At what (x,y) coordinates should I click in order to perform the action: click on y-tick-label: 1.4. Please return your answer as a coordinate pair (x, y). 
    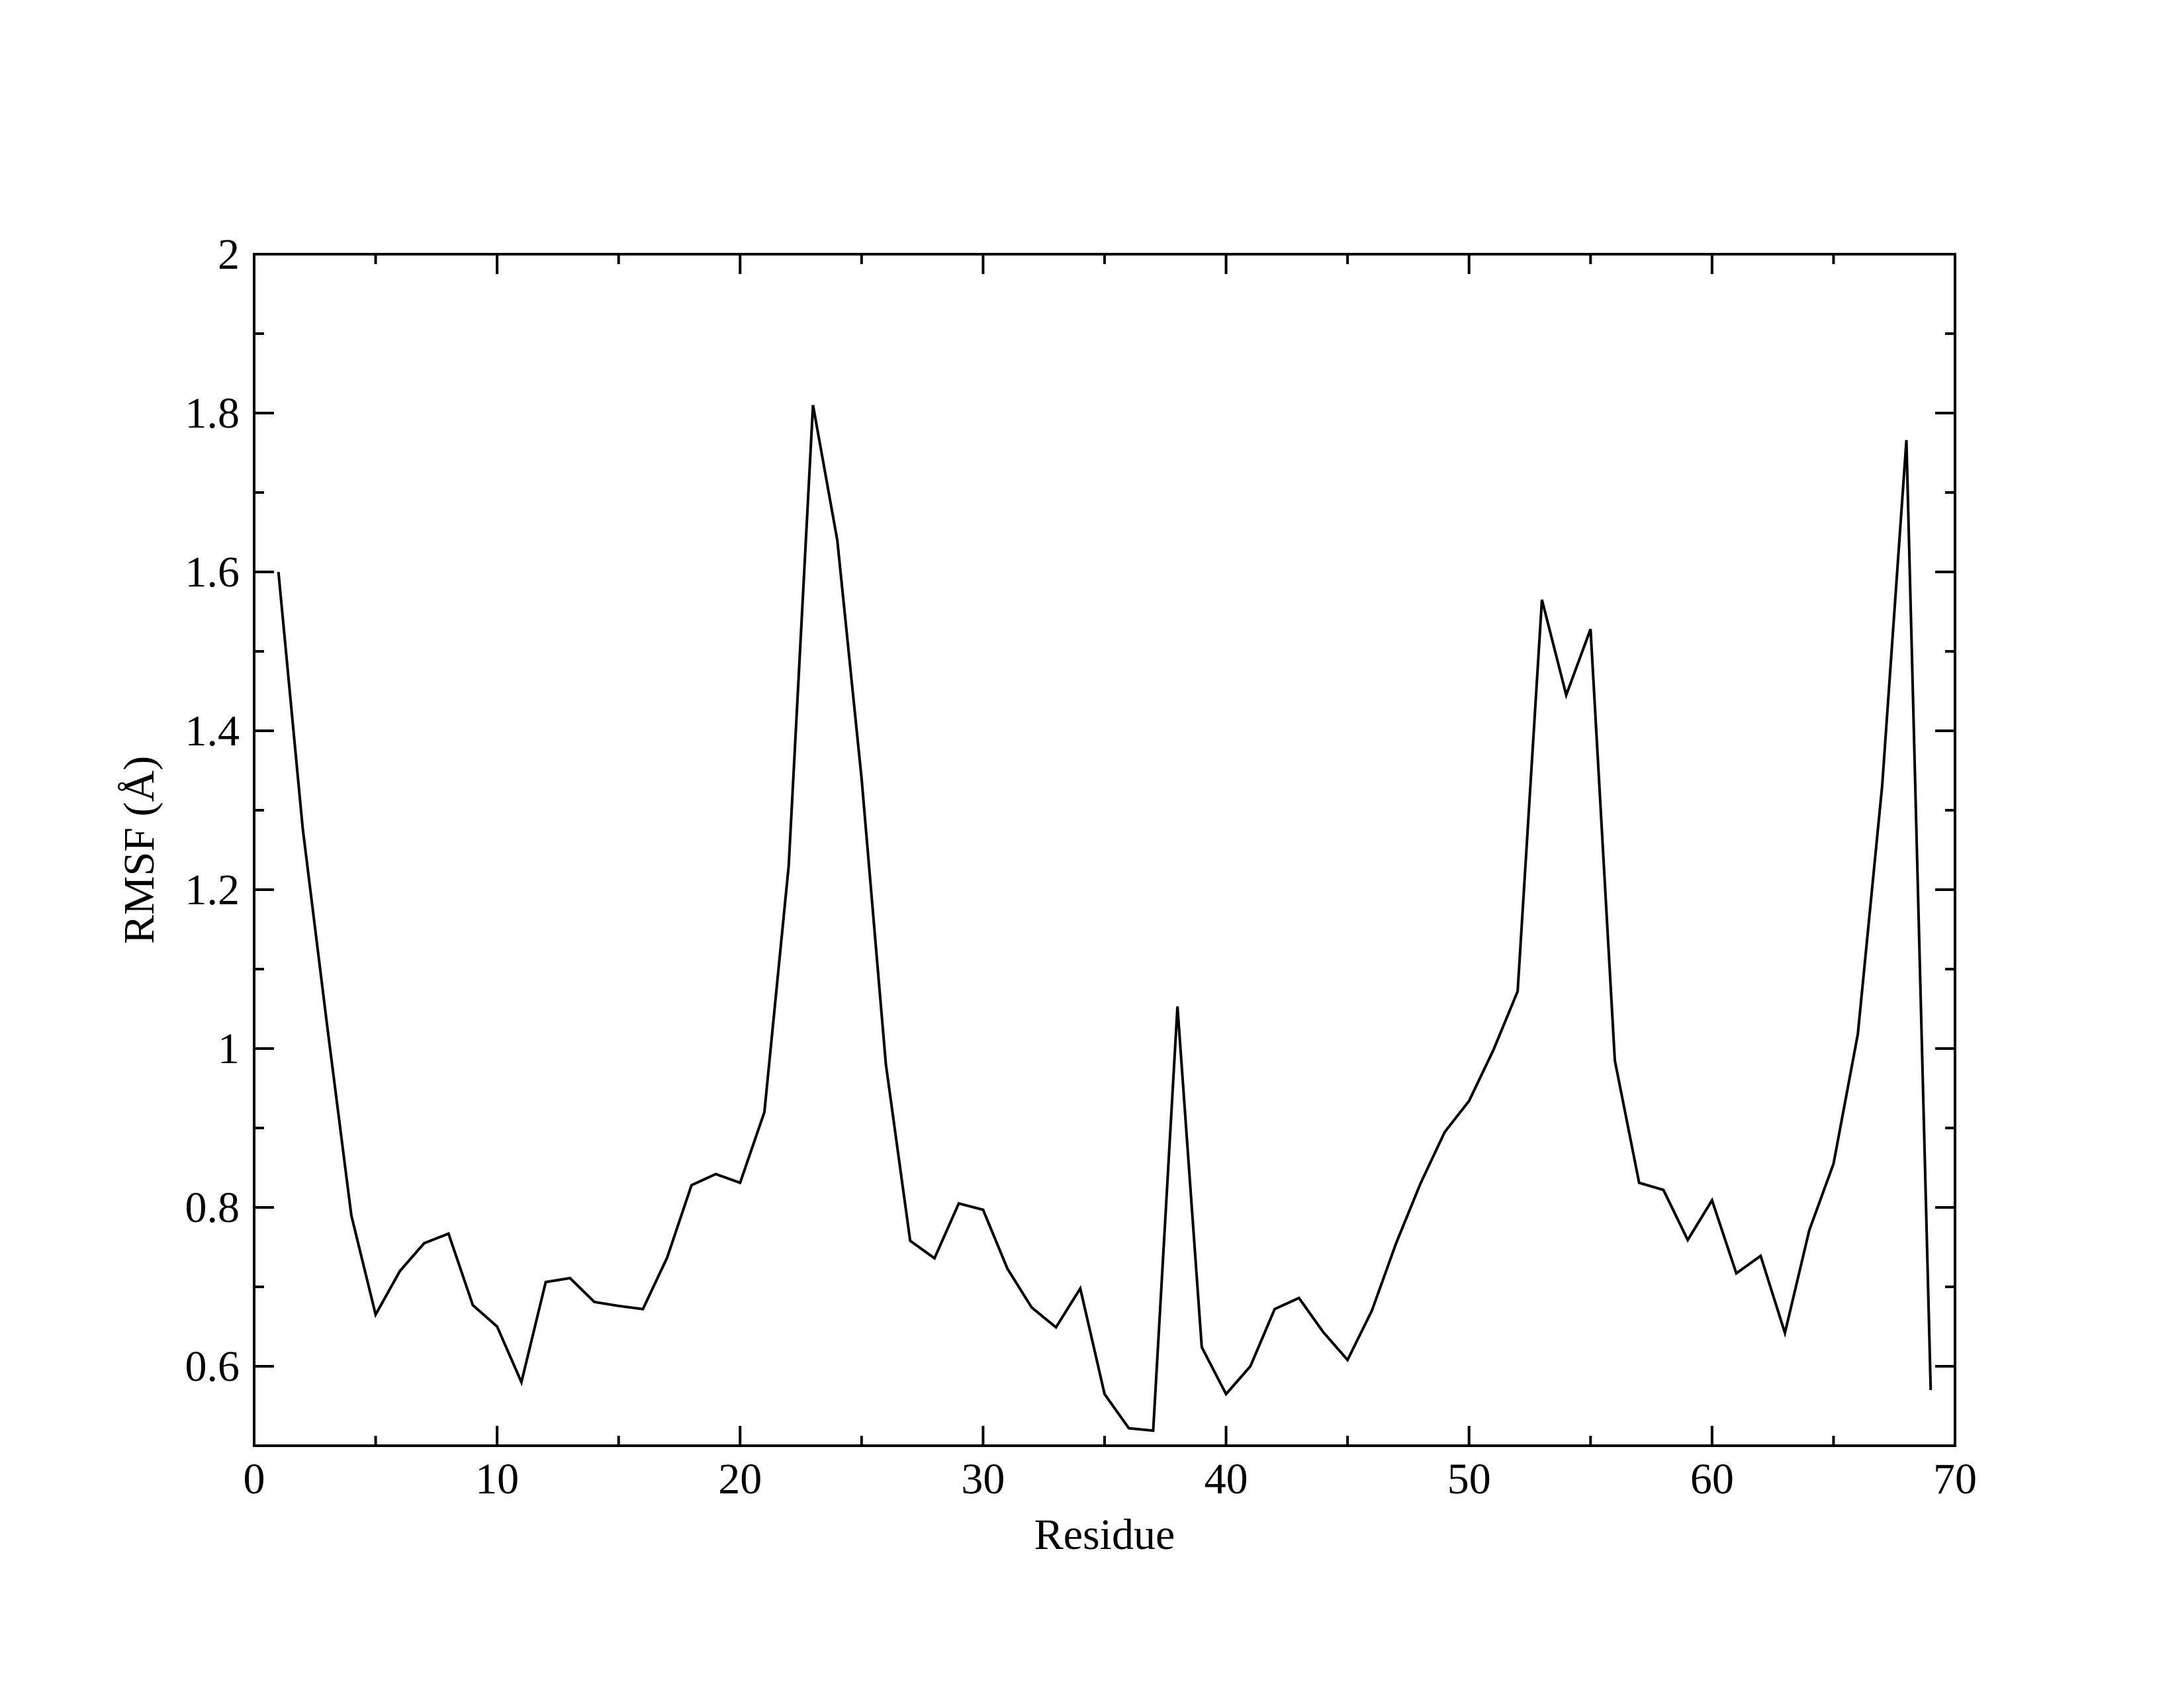
    Looking at the image, I should click on (213, 731).